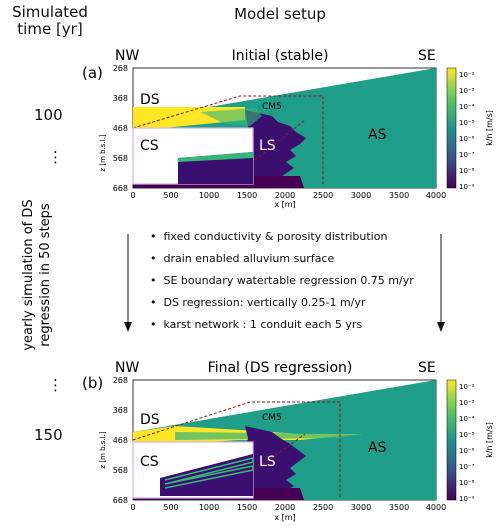 The height and width of the screenshot is (526, 500). What do you see at coordinates (120, 98) in the screenshot?
I see `panel-a-y-tick: 368` at bounding box center [120, 98].